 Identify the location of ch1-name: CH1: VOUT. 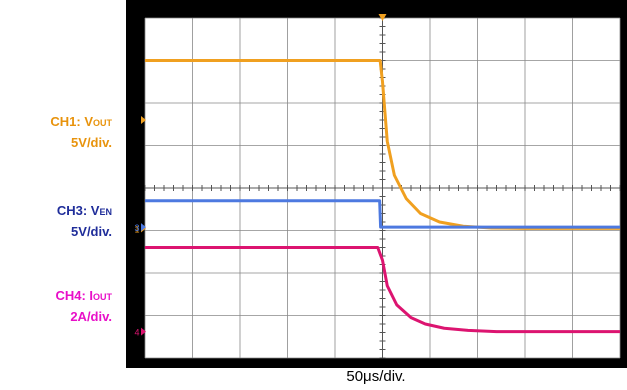
(81, 121).